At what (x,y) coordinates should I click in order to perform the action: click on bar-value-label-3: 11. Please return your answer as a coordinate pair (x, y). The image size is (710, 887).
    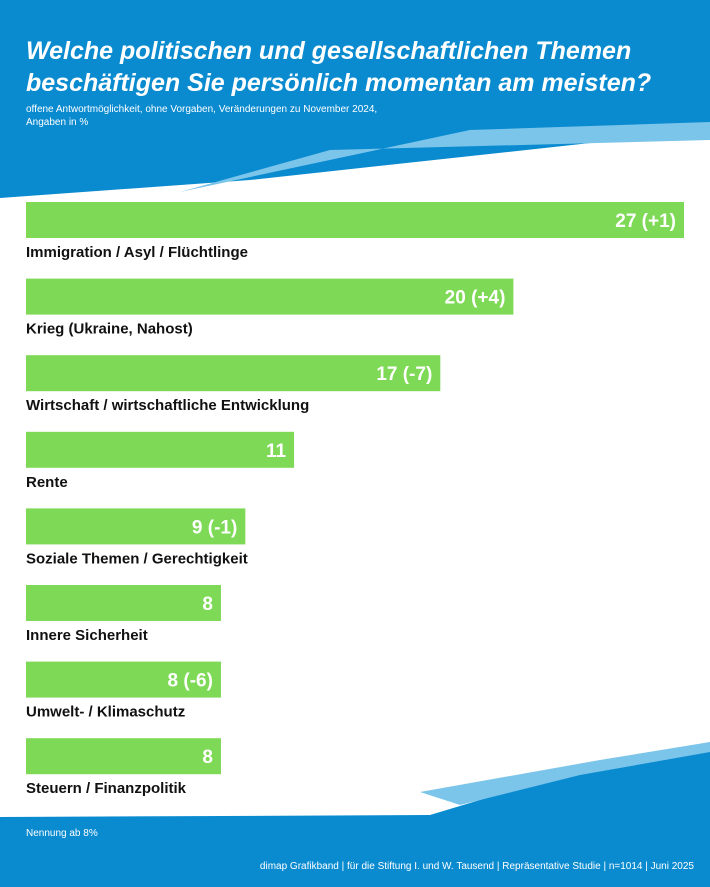
    Looking at the image, I should click on (276, 451).